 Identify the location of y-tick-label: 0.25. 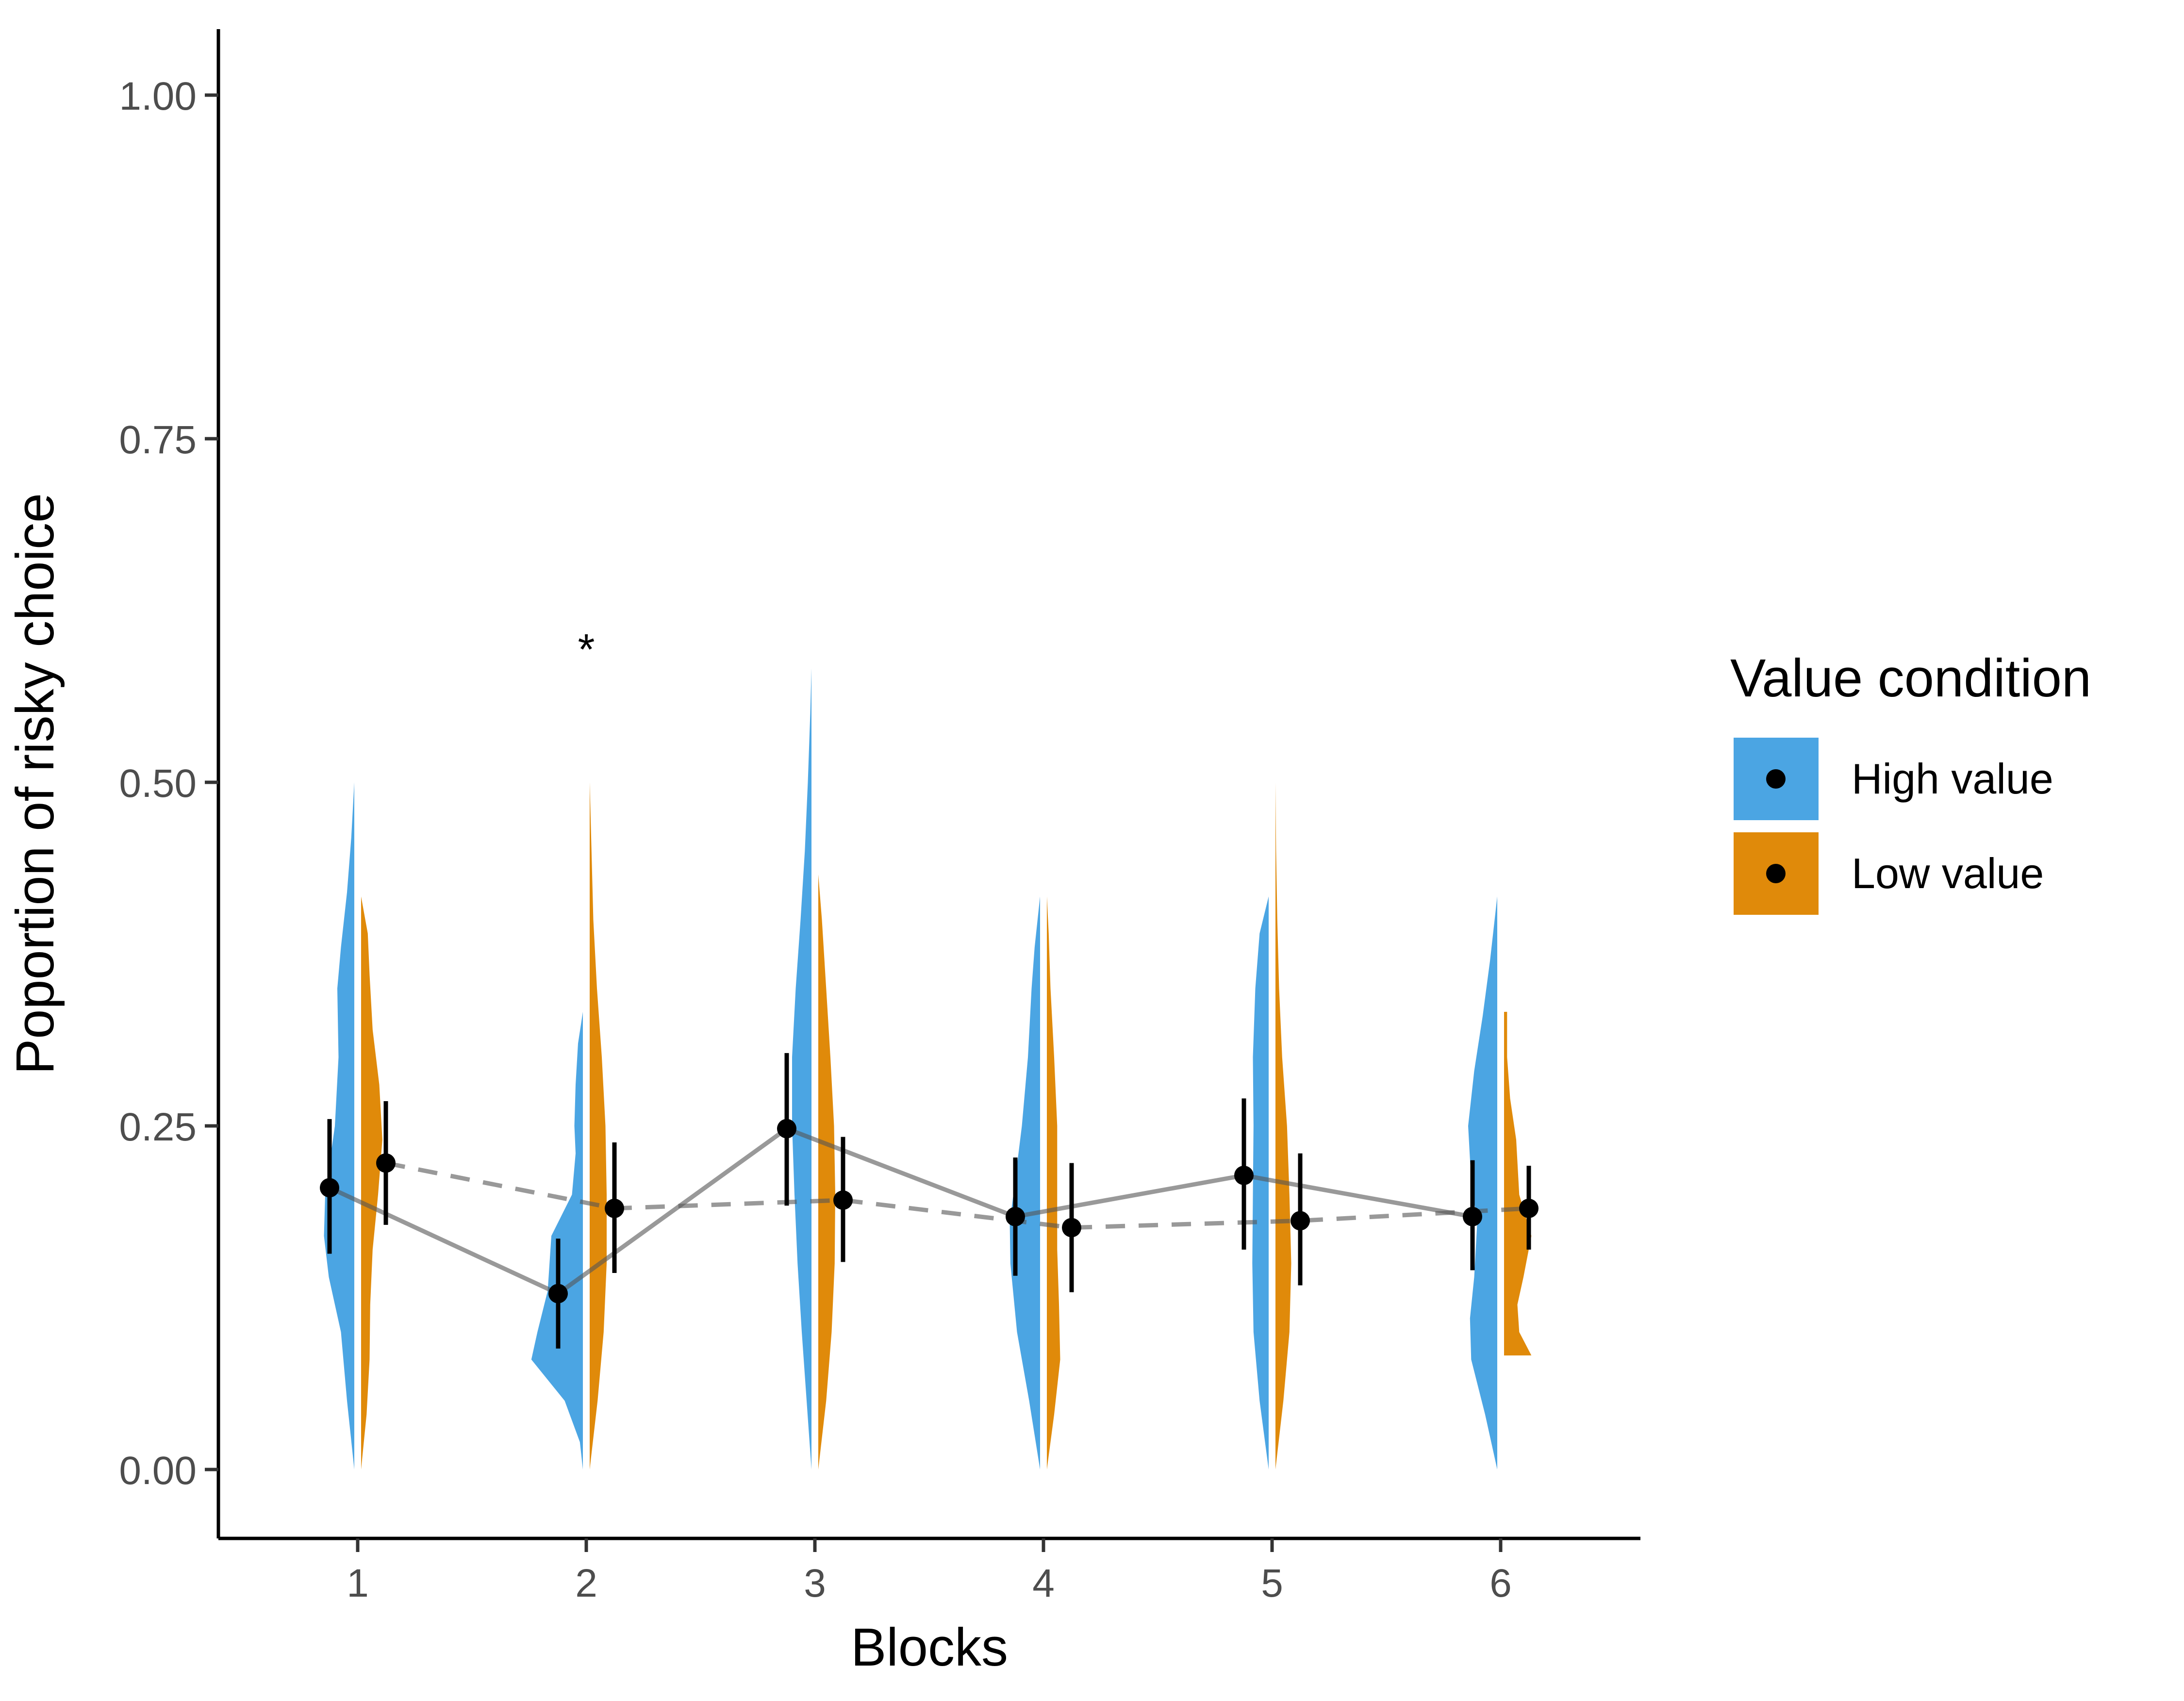
(158, 1127).